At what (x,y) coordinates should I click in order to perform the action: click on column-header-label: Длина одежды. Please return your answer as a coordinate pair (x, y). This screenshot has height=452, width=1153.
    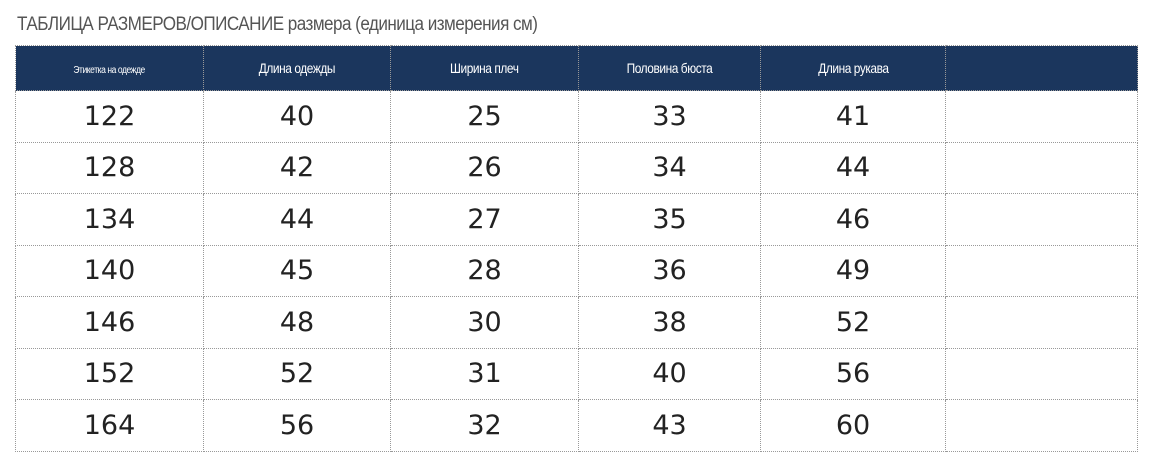
    Looking at the image, I should click on (297, 68).